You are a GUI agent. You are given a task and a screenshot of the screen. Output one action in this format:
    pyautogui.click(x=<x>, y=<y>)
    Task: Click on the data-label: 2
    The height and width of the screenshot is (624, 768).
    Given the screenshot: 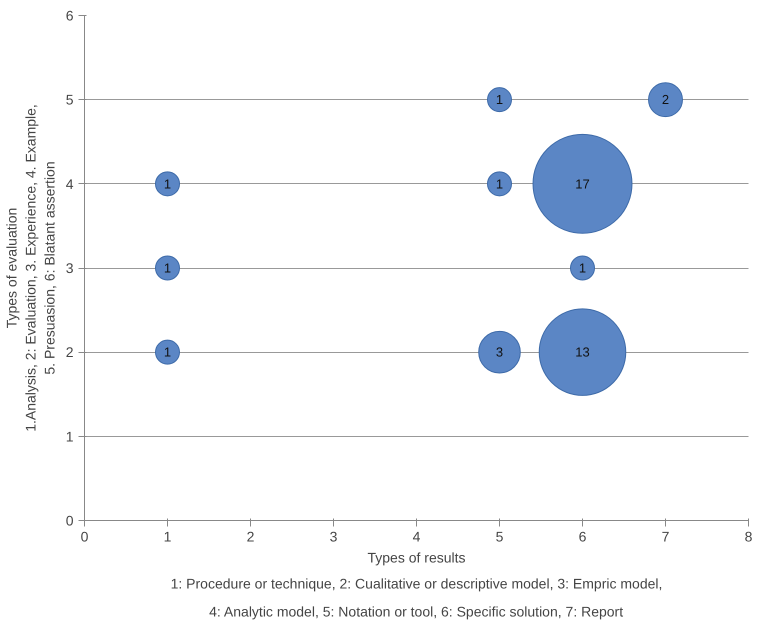 What is the action you would take?
    pyautogui.click(x=666, y=100)
    